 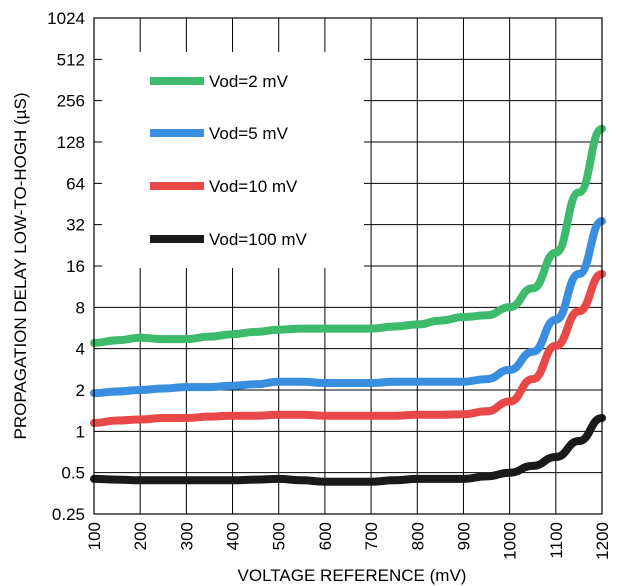 I want to click on legend: Vod=2 mV Vod=5 mV Vod=10 mV Vod=100 mV, so click(x=228, y=160).